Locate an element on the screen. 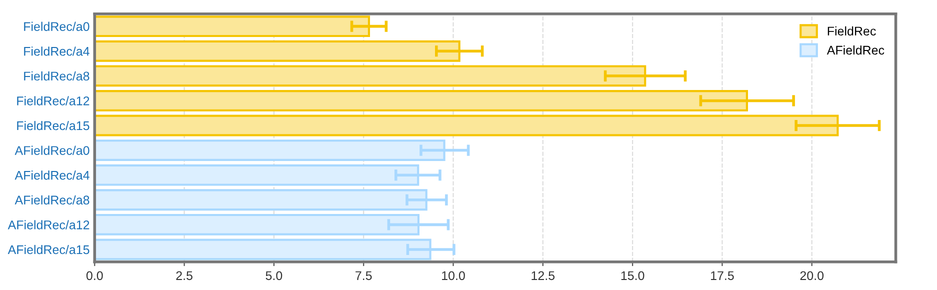 This screenshot has height=290, width=937. x-tick-label: 15.0 is located at coordinates (632, 275).